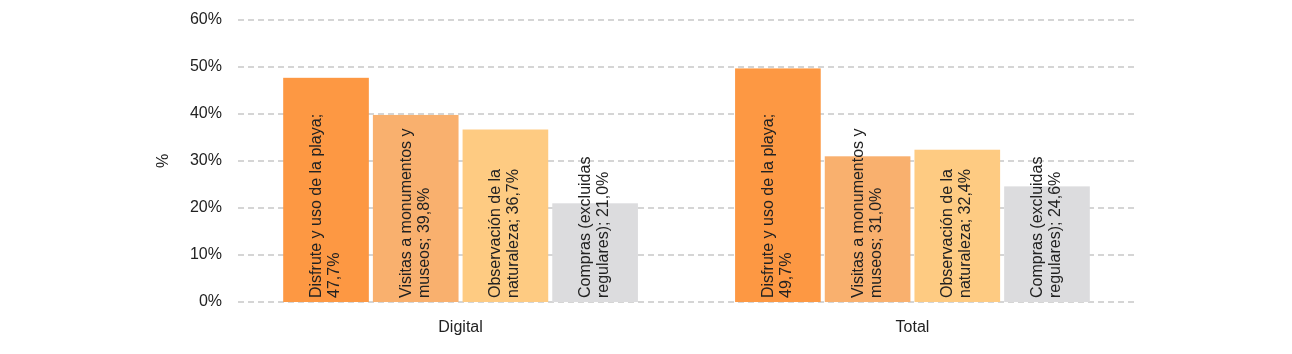  What do you see at coordinates (210, 301) in the screenshot?
I see `y-tick-label: 0%` at bounding box center [210, 301].